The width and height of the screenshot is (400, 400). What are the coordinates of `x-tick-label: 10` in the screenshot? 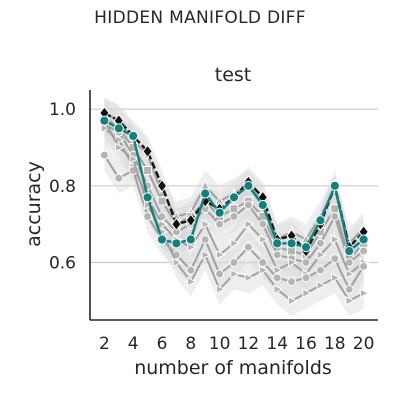 It's located at (220, 344).